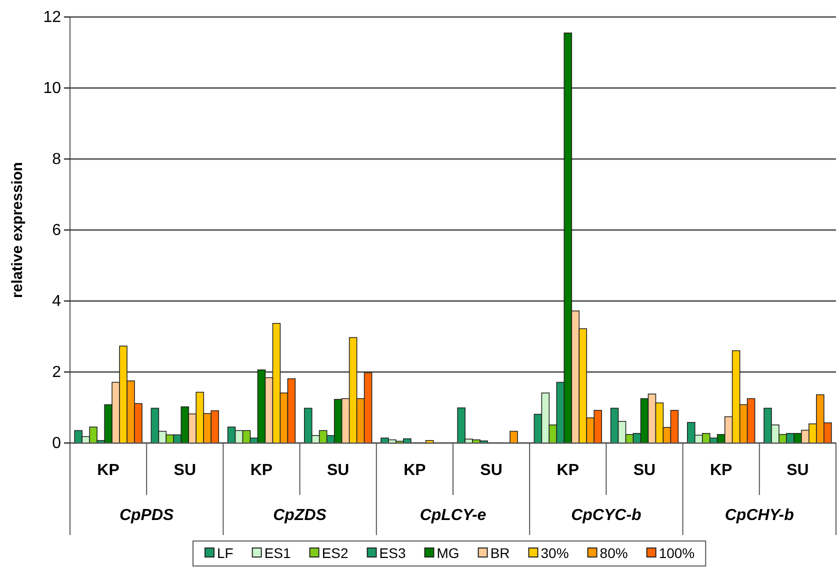  What do you see at coordinates (17, 230) in the screenshot?
I see `y-axis-title: relative expression` at bounding box center [17, 230].